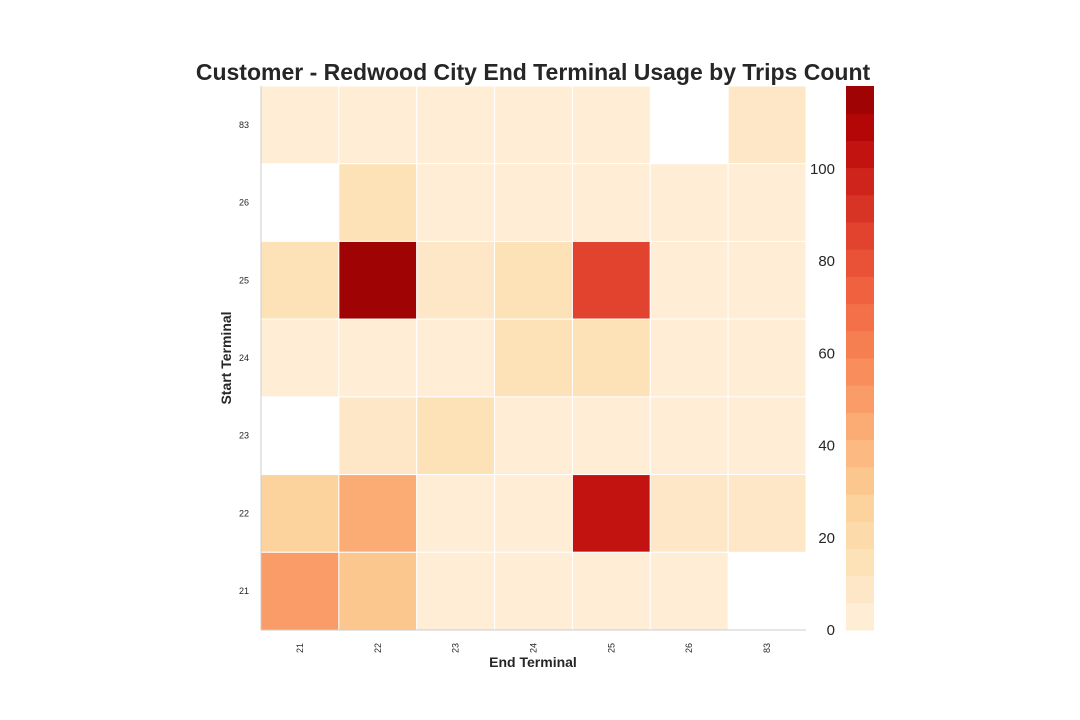 The height and width of the screenshot is (720, 1080). I want to click on y-tick-label: 24, so click(244, 358).